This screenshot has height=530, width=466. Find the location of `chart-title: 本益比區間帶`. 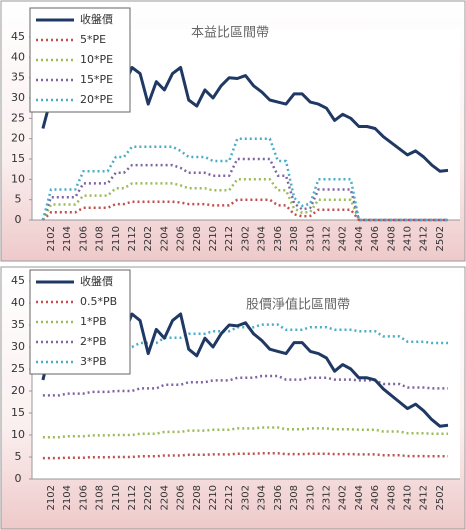

chart-title: 本益比區間帶 is located at coordinates (230, 33).